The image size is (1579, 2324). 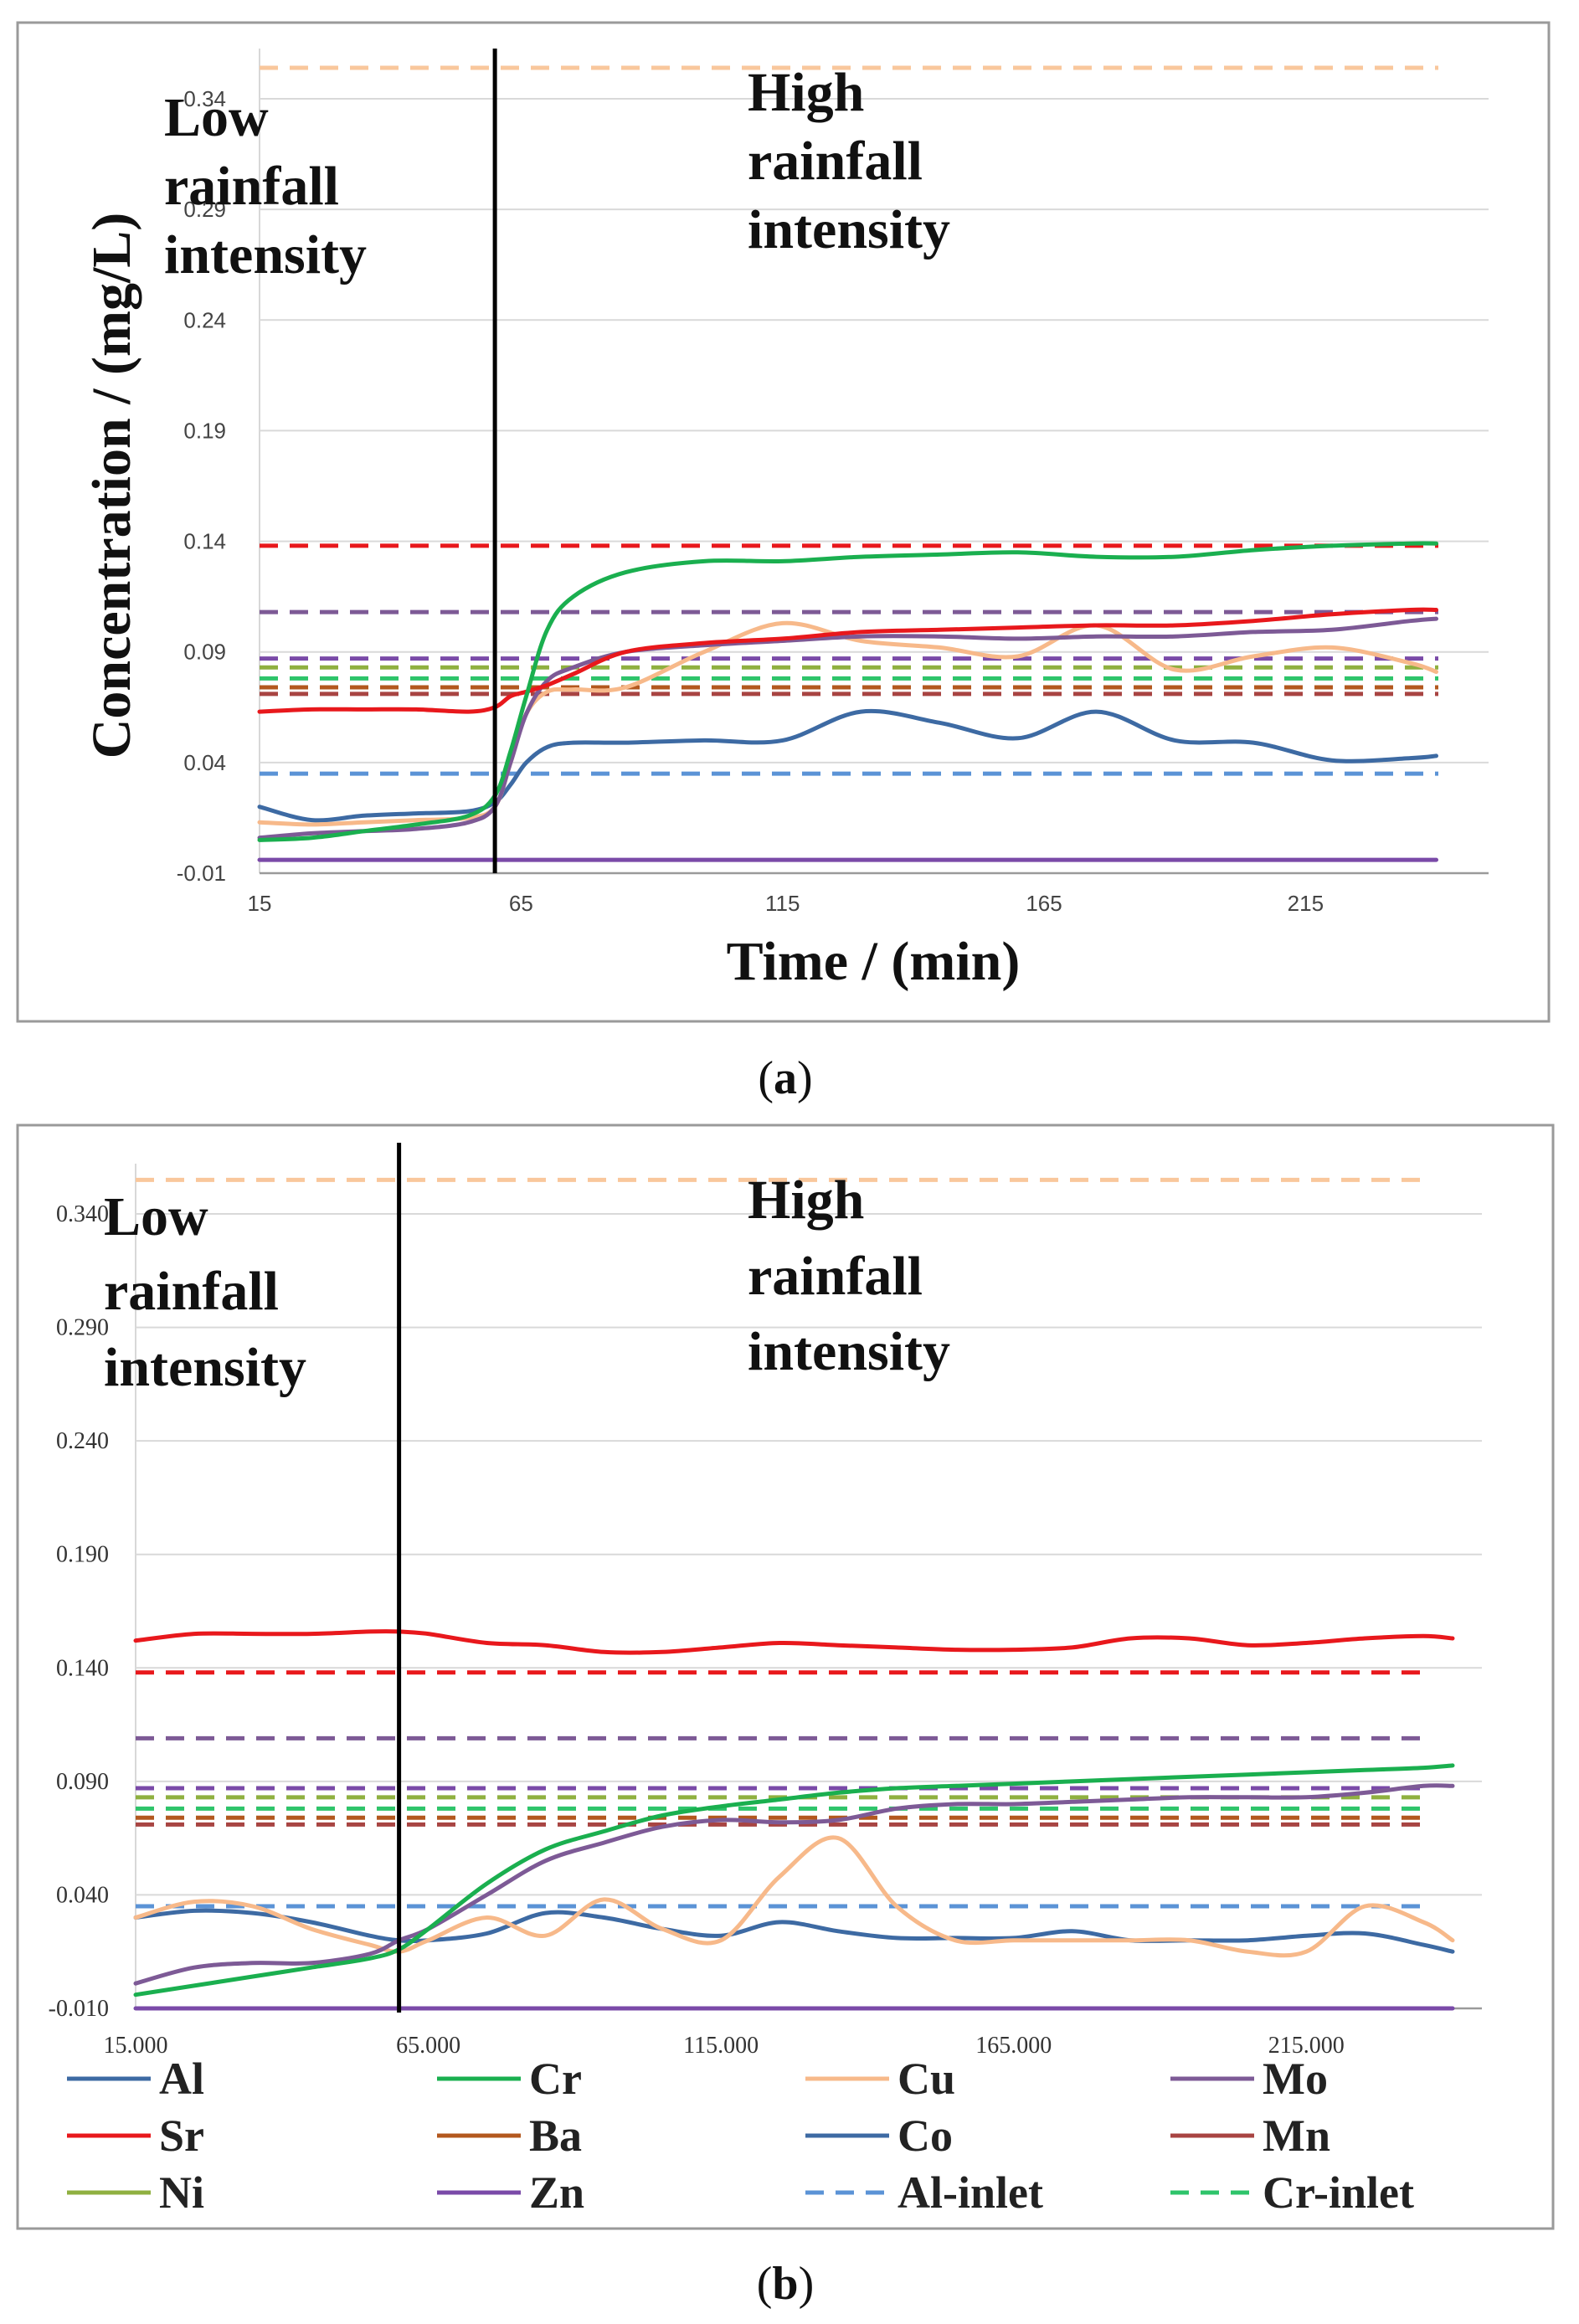 I want to click on legend-label-ba: Ba, so click(x=555, y=2136).